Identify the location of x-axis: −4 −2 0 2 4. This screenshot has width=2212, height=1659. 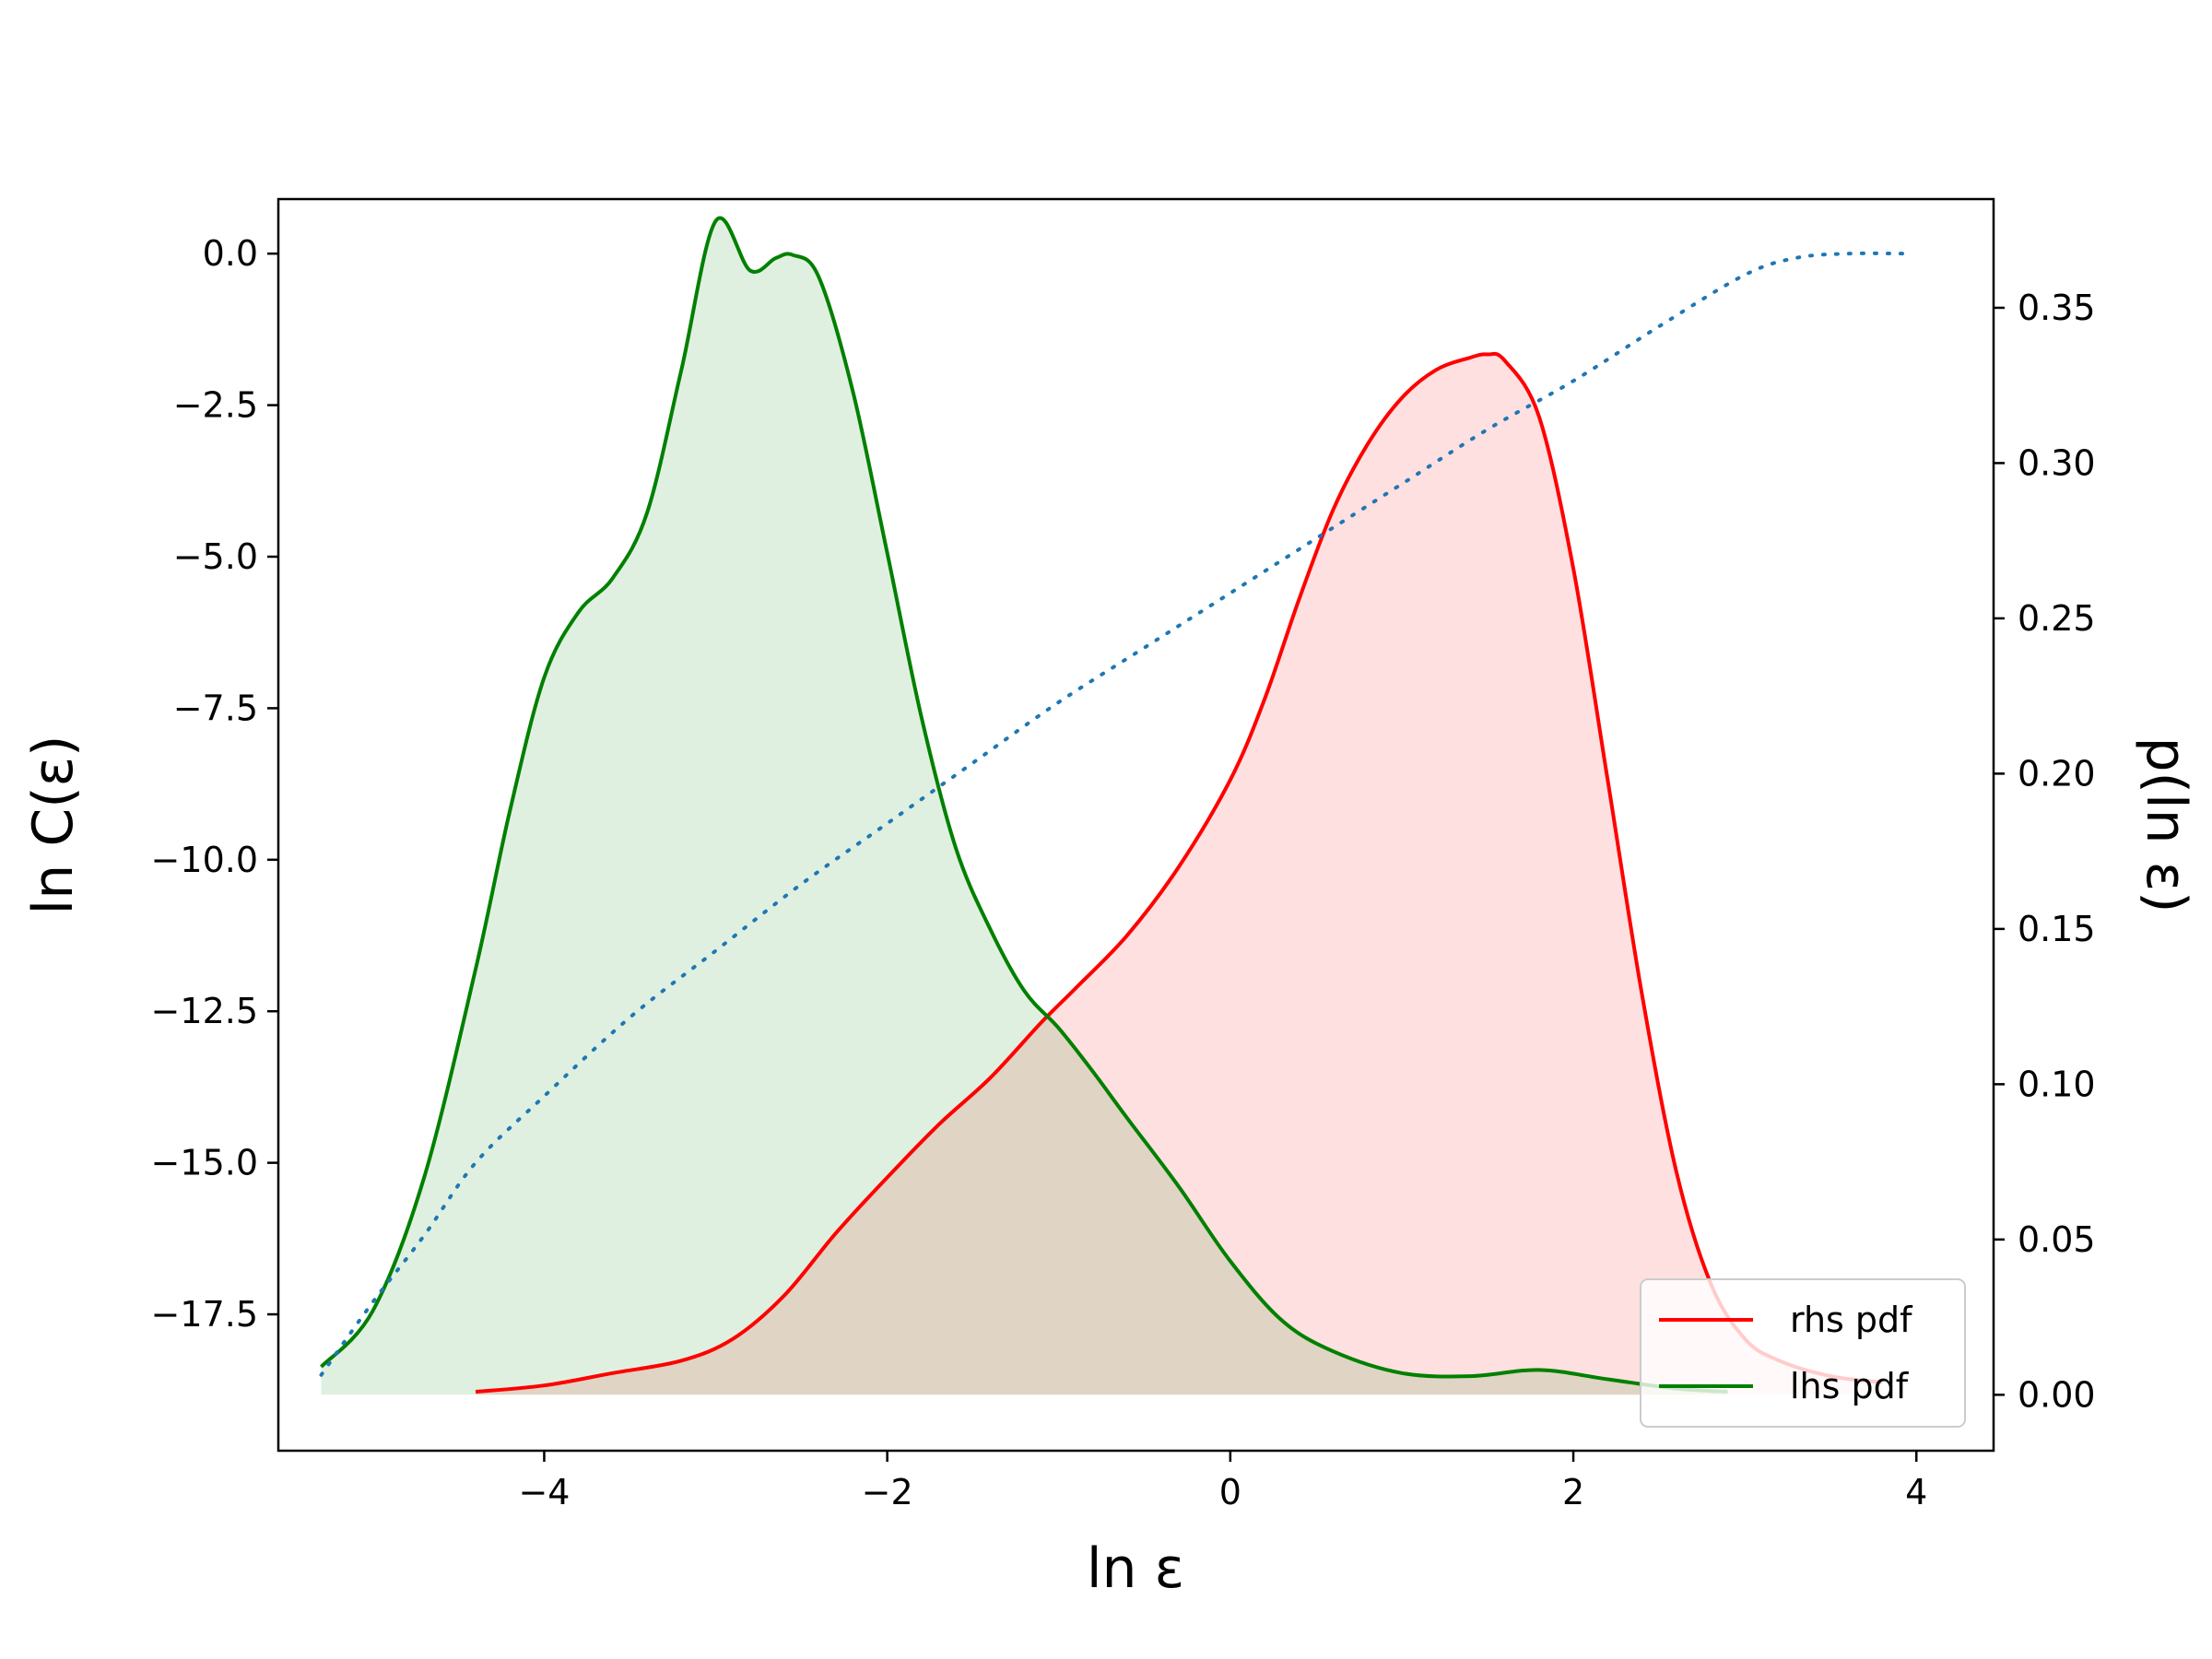
(1222, 1481).